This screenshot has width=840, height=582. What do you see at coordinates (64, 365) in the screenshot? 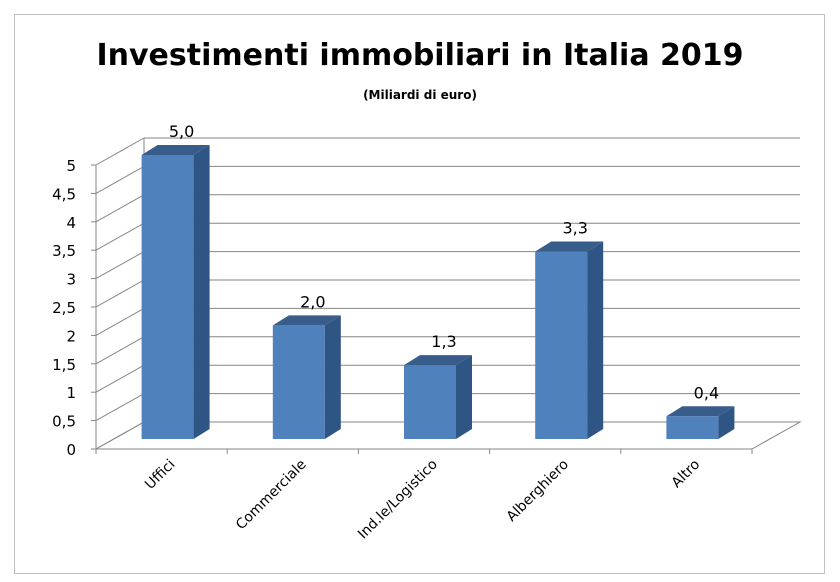
I see `y-tick-label: 1,5` at bounding box center [64, 365].